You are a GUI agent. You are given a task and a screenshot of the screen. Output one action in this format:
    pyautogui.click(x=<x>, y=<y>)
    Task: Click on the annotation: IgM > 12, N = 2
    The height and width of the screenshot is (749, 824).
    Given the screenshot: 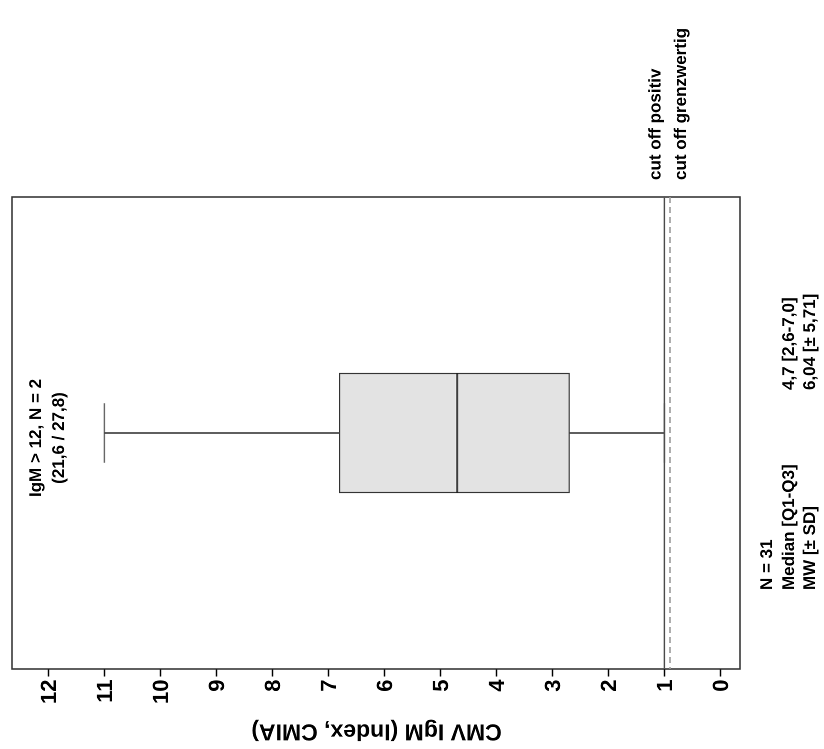 What is the action you would take?
    pyautogui.click(x=35, y=438)
    